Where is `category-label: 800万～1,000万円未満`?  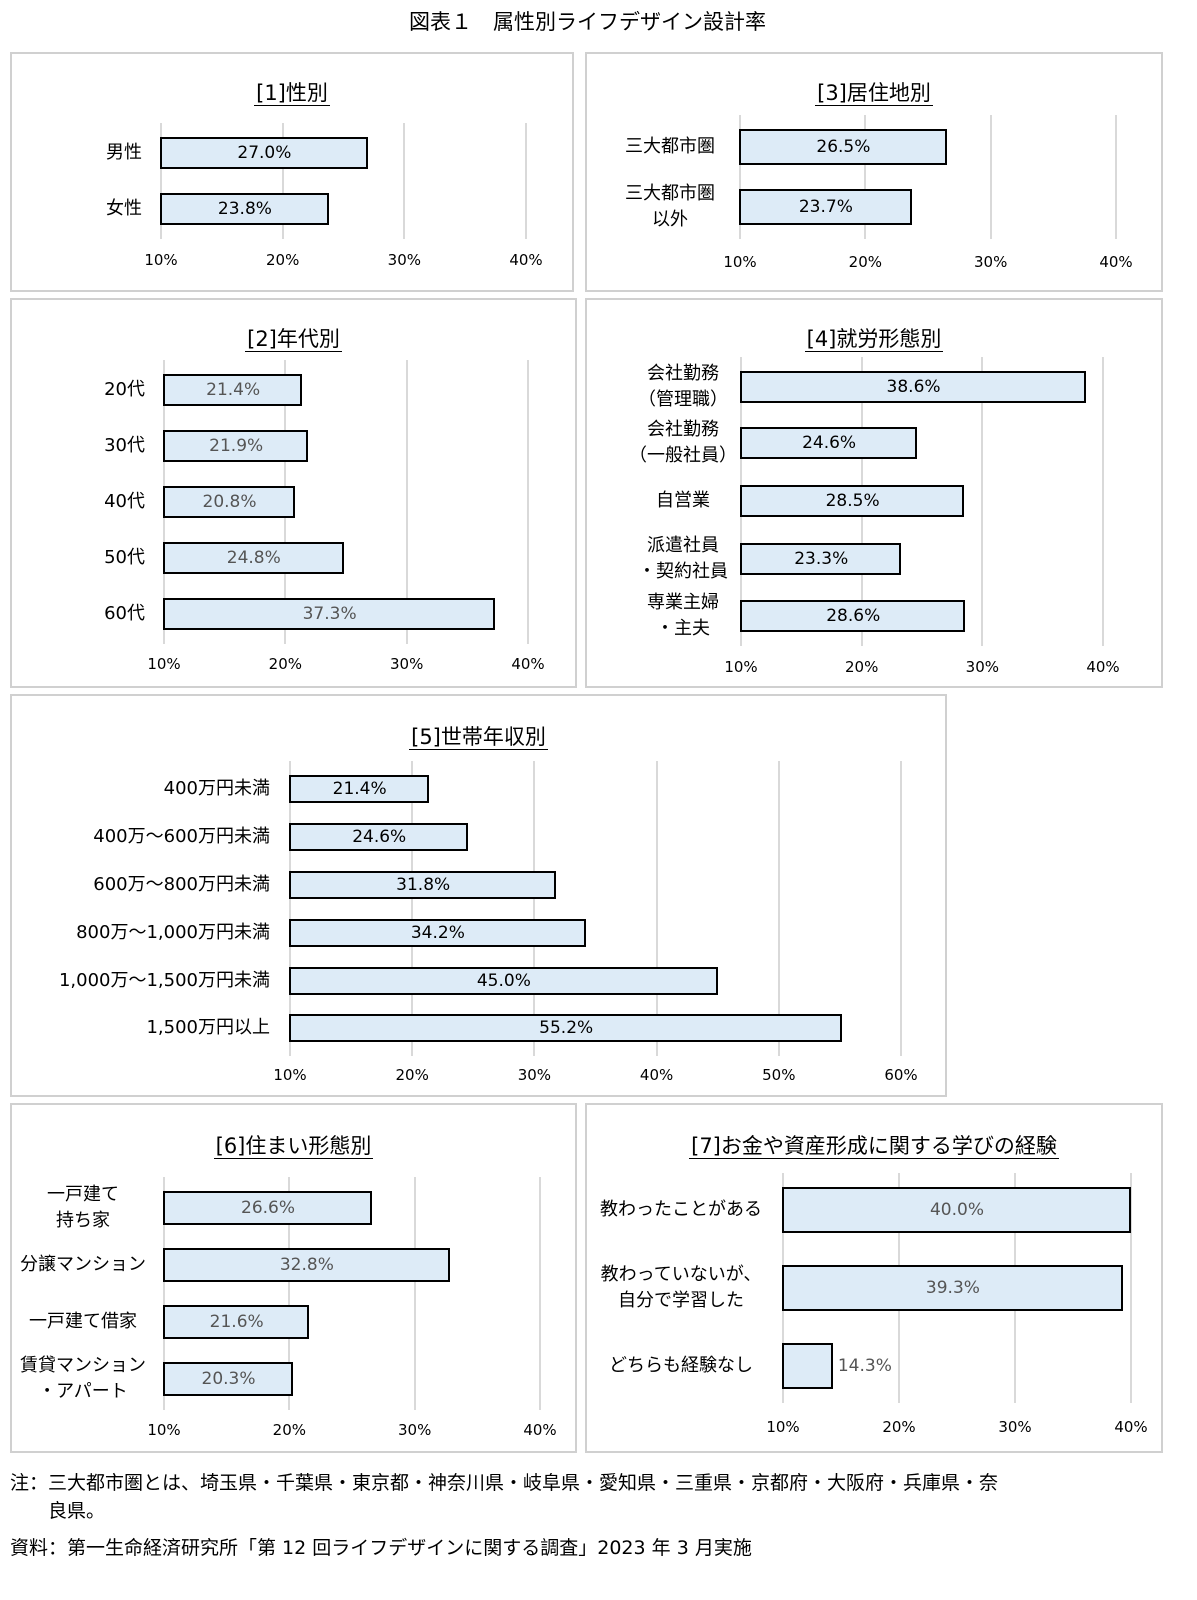
category-label: 800万～1,000万円未満 is located at coordinates (173, 932).